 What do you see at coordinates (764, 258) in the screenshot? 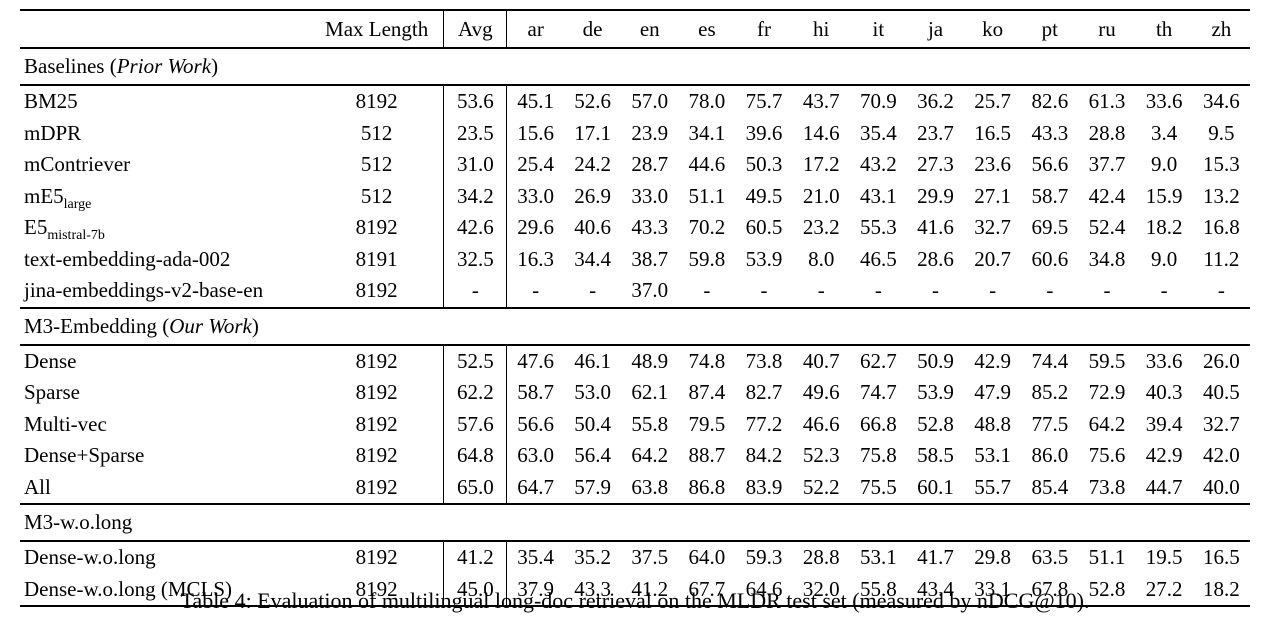
I see `score-cell-fr: 53.9` at bounding box center [764, 258].